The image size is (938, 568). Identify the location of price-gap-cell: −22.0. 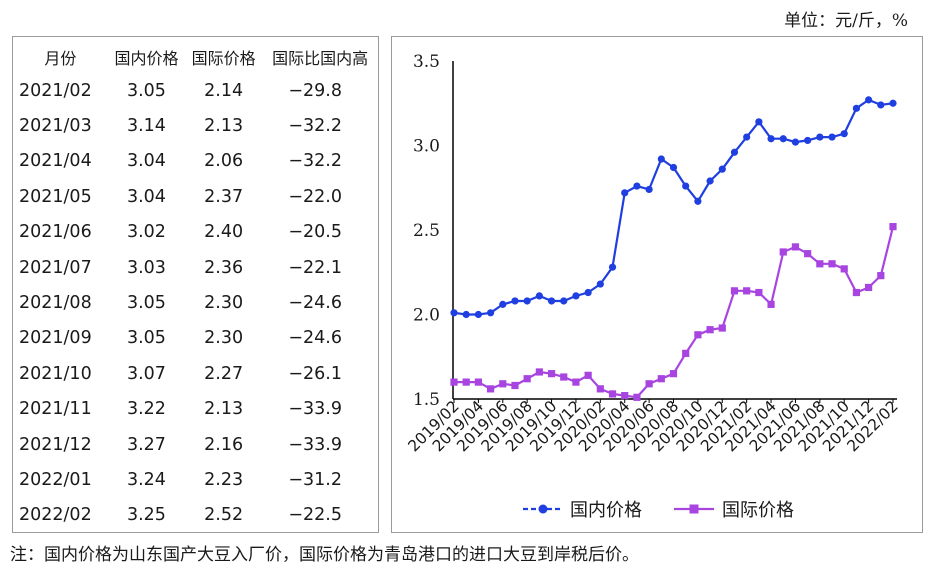
(315, 196).